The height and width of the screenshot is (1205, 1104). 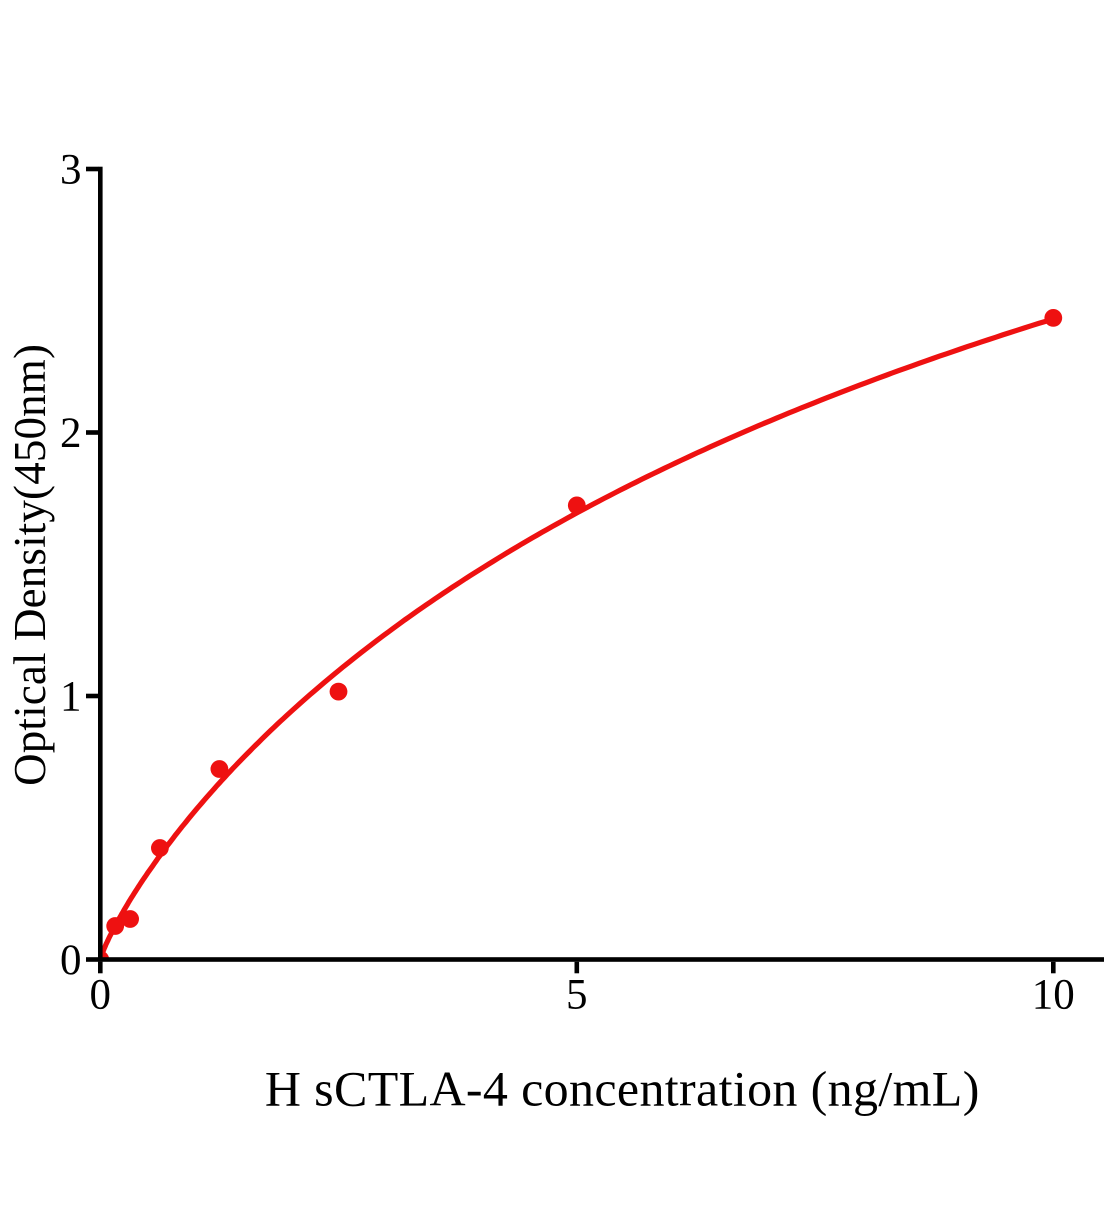 I want to click on svg-text: Optical Density(450nm), so click(x=30, y=565).